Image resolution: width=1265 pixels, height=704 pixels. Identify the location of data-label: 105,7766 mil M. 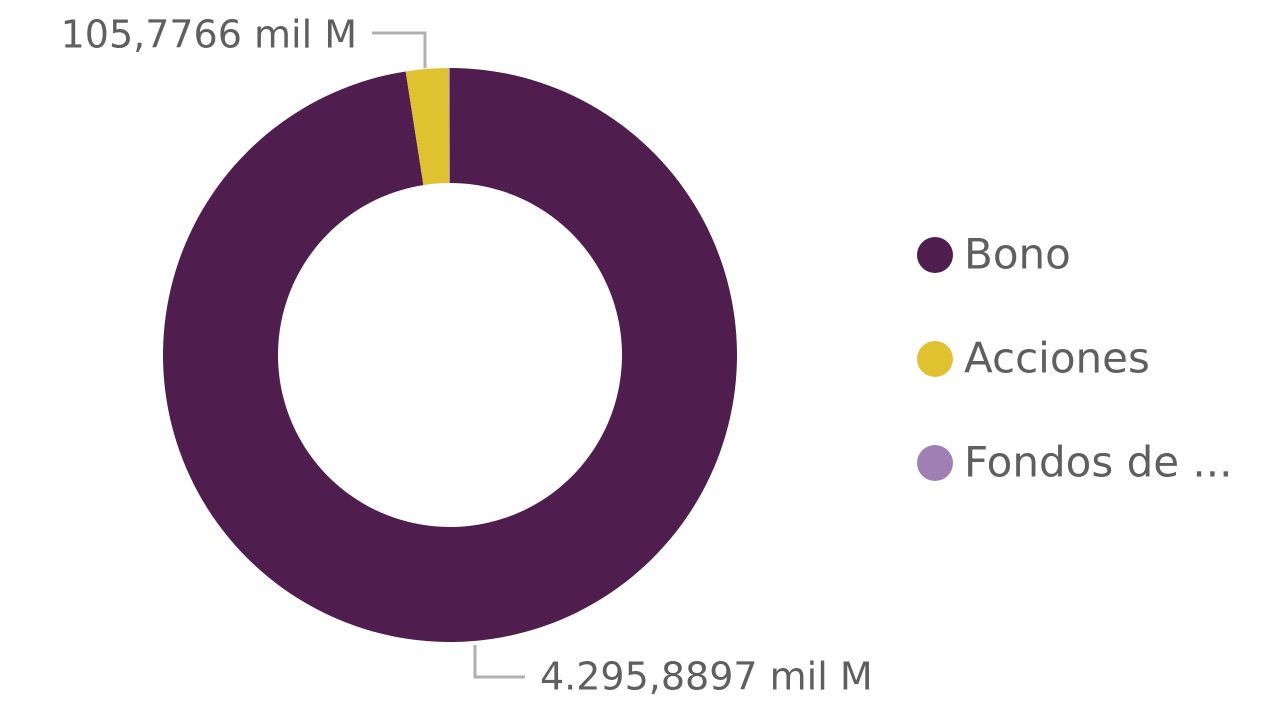
(209, 35).